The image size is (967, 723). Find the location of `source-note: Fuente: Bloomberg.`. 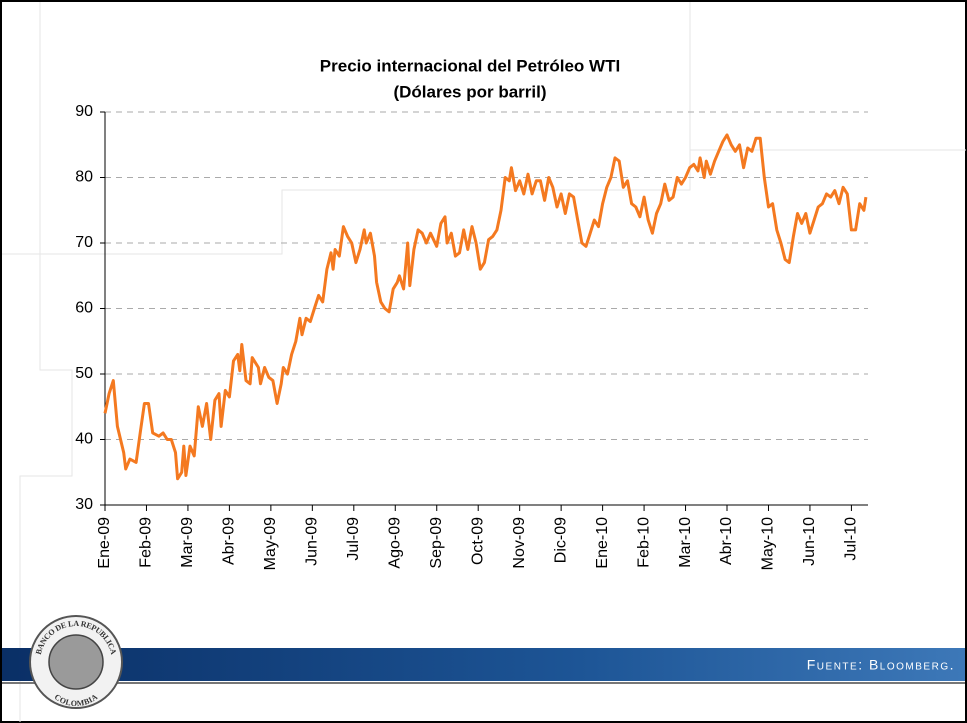

source-note: Fuente: Bloomberg. is located at coordinates (881, 665).